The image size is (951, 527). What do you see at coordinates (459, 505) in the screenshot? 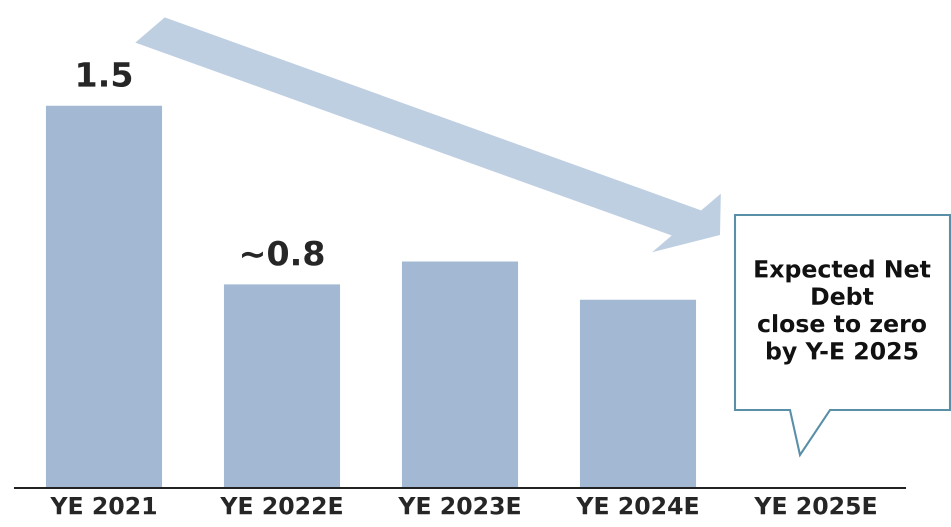
I see `x-tick-label: YE 2023E` at bounding box center [459, 505].